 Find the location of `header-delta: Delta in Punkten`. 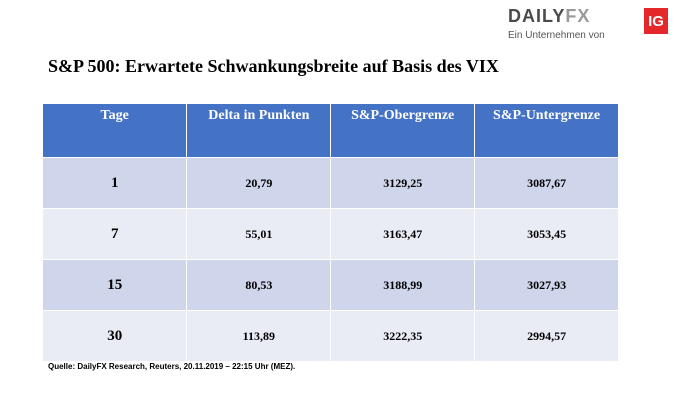

header-delta: Delta in Punkten is located at coordinates (259, 131).